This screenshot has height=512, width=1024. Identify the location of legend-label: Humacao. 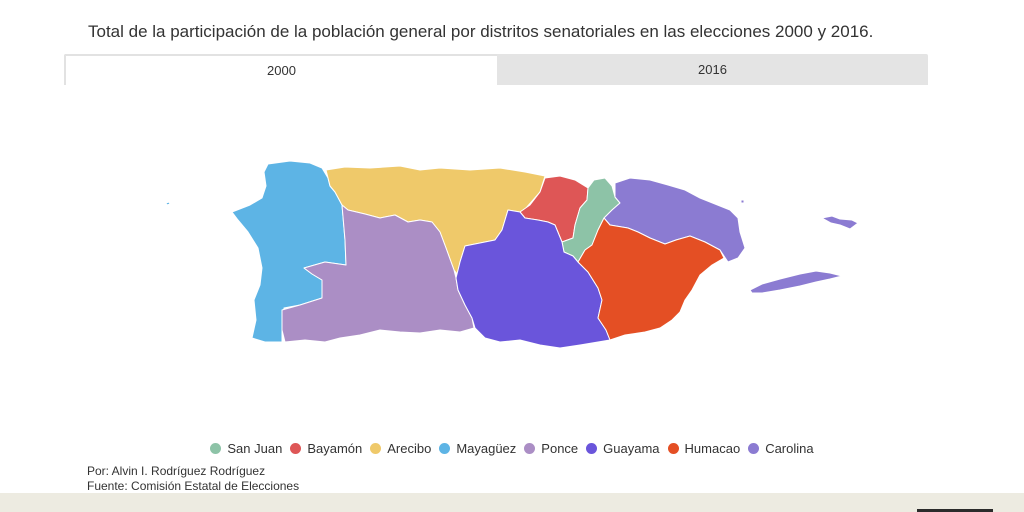
(712, 448).